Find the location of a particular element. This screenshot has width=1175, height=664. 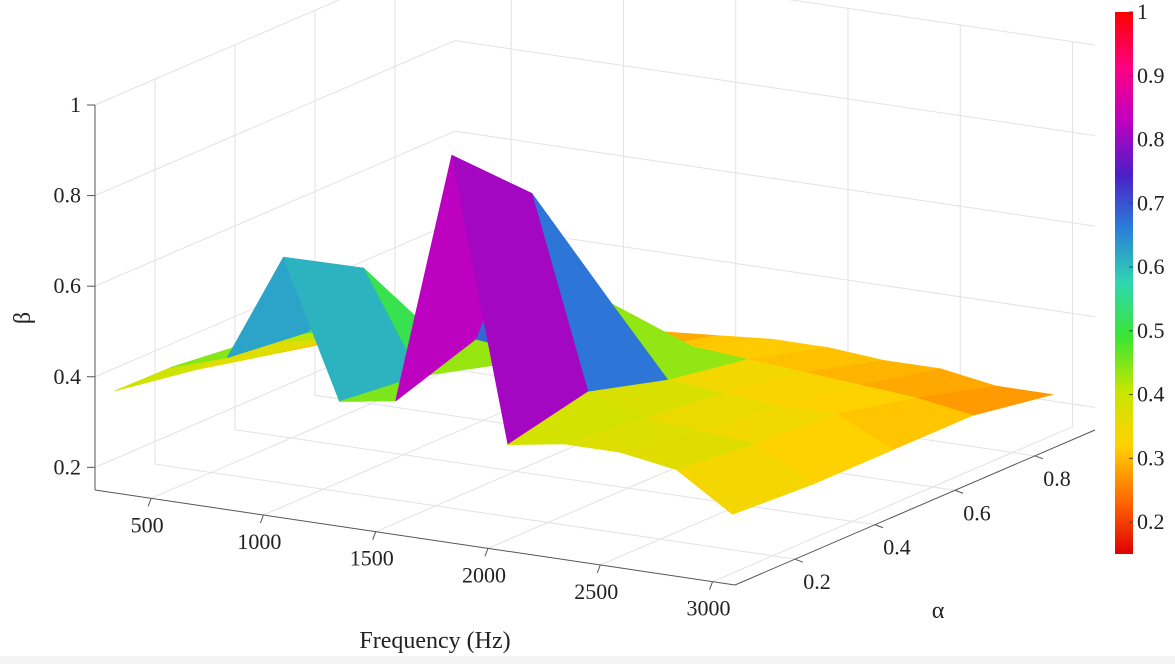

bottom-strip is located at coordinates (587, 660).